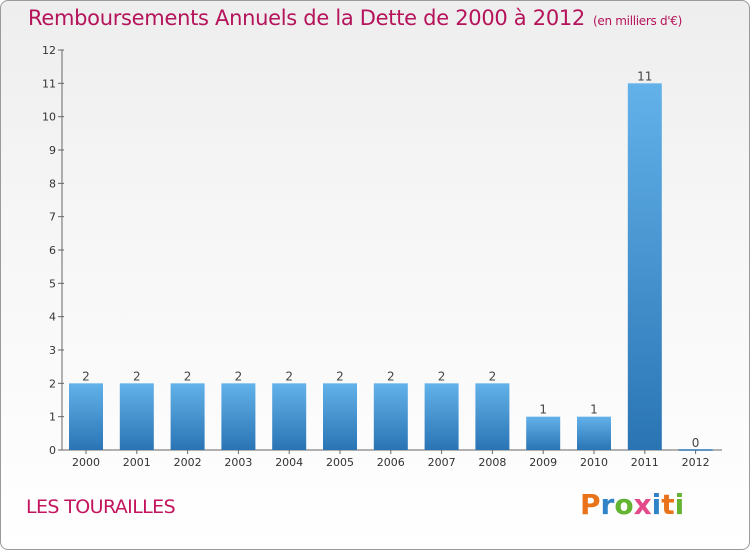  I want to click on logo-letter: o, so click(624, 504).